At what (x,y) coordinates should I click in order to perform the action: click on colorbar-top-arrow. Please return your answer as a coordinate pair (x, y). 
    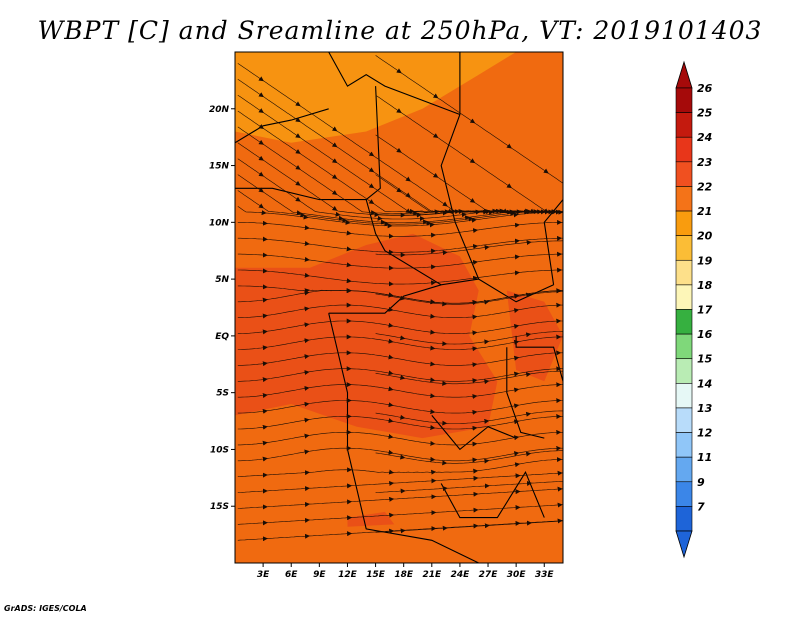
    Looking at the image, I should click on (684, 74).